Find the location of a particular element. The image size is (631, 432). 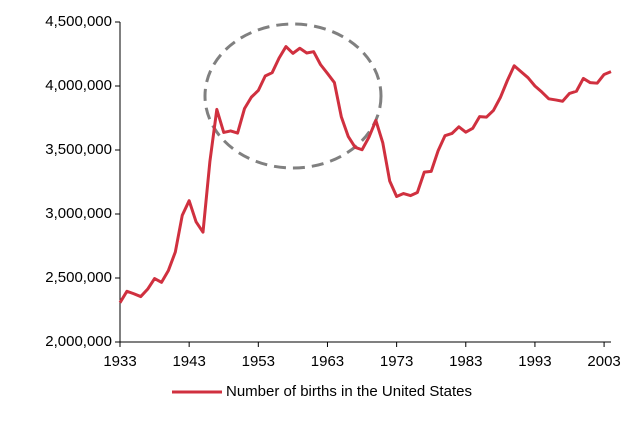

y-tick-label: 2,000,000 is located at coordinates (78, 341).